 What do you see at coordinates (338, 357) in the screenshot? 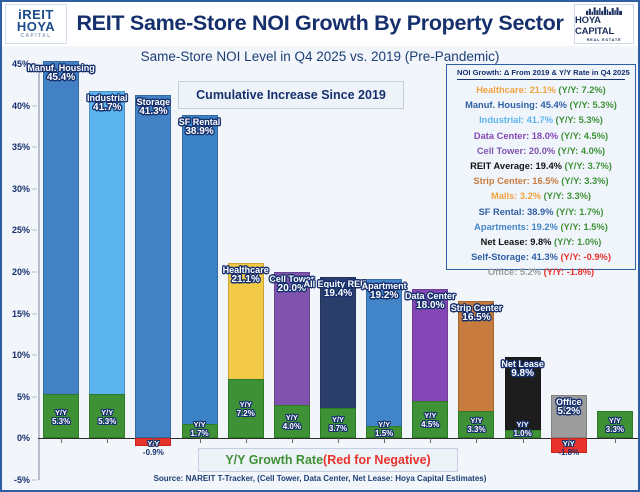
I see `bar-all-equity-reits: All Equity REITs 19.4% Y/Y 3.7%` at bounding box center [338, 357].